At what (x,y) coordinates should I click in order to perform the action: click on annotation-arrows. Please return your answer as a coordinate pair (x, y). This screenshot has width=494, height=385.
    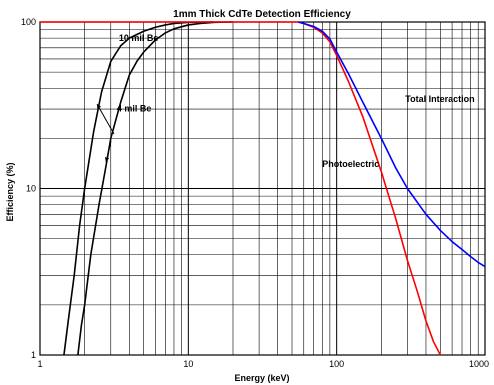
    Looking at the image, I should click on (105, 133).